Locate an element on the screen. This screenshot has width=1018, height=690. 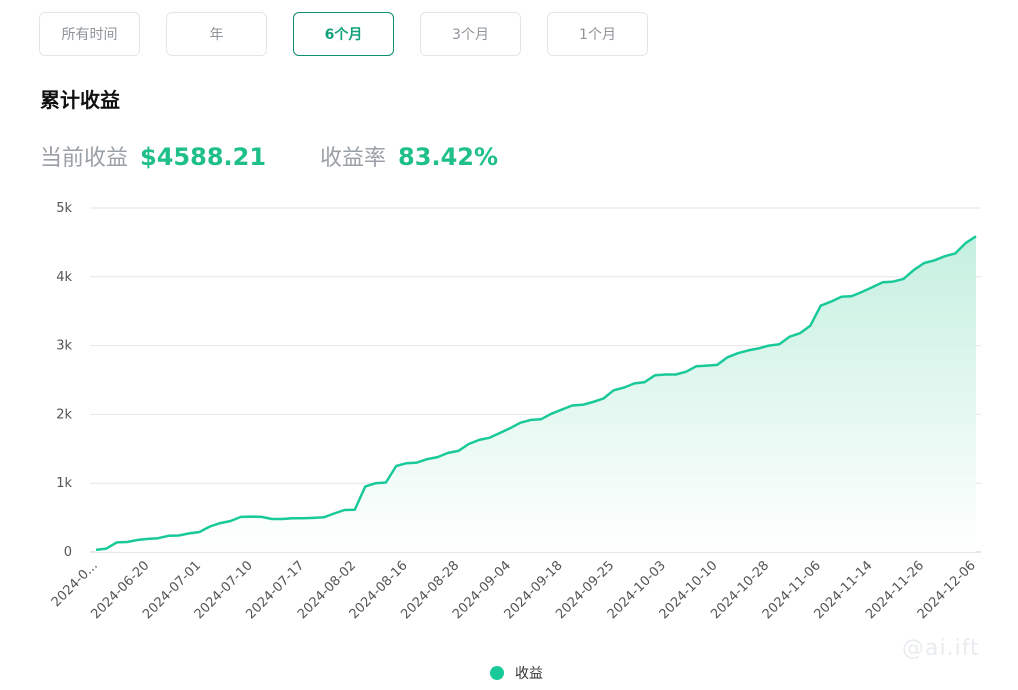
y-tick-label: 0 is located at coordinates (68, 552).